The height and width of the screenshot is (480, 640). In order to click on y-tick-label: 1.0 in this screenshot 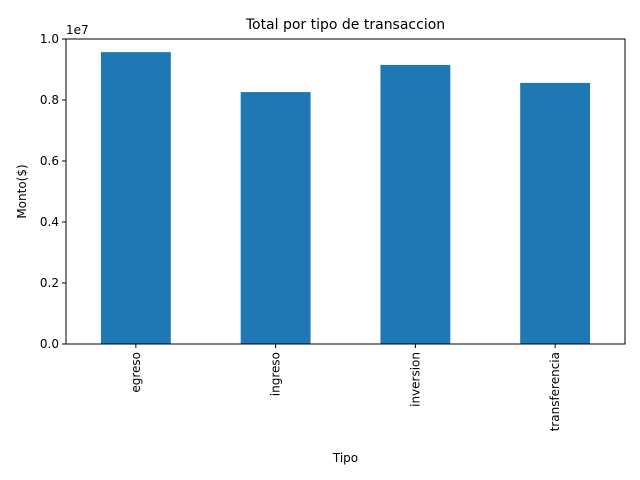, I will do `click(49, 39)`.